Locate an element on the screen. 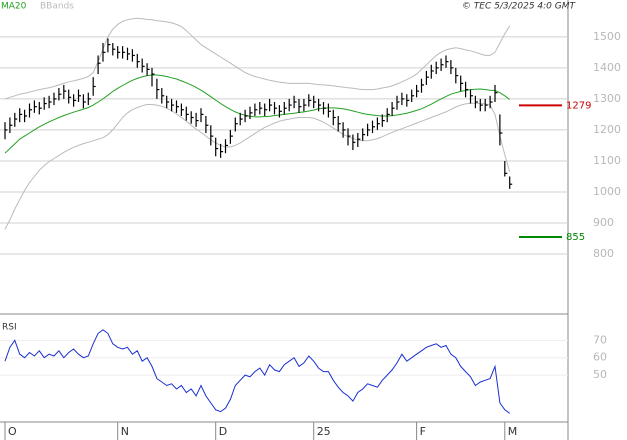 The height and width of the screenshot is (440, 627). y-tick-label: 1400 is located at coordinates (607, 67).